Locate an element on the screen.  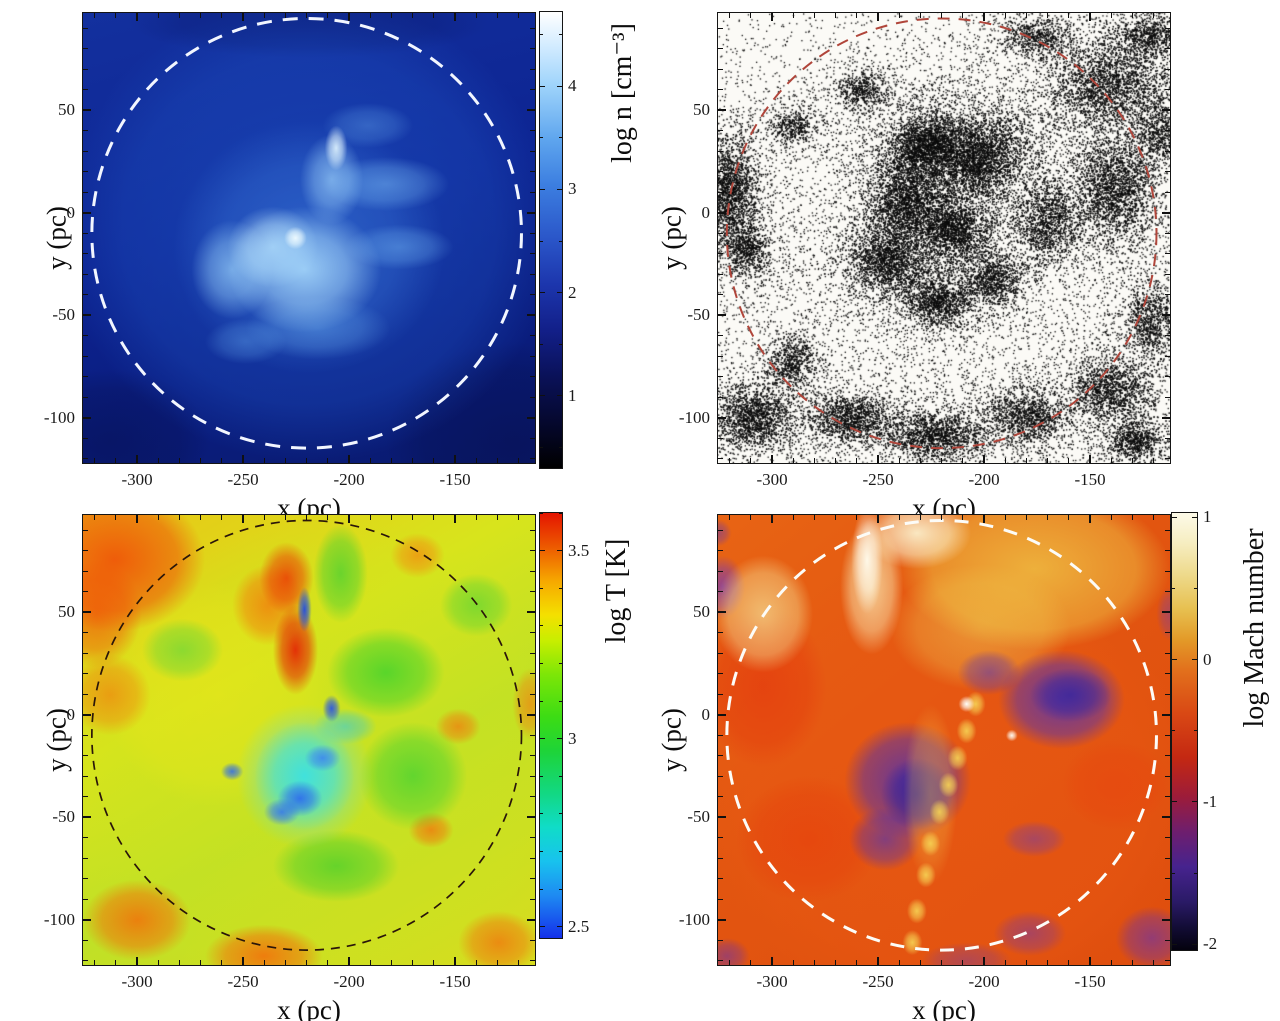
x-tick-label: -300 is located at coordinates (772, 981).